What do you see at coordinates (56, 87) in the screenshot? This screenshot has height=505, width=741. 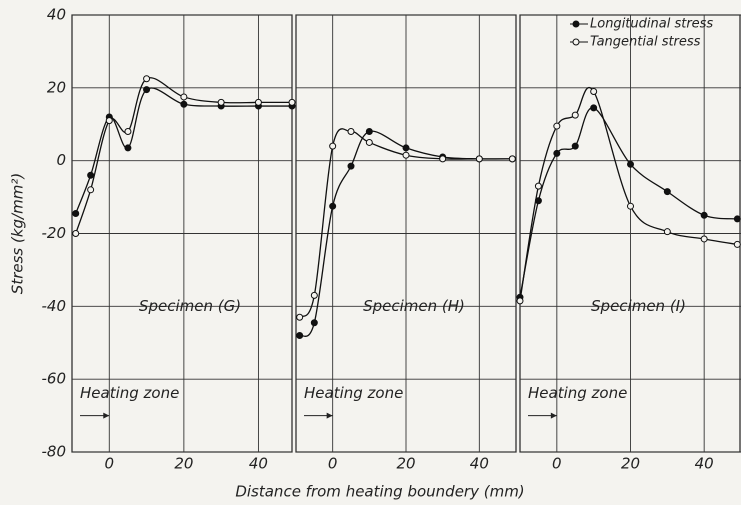 I see `y-tick-label: 20` at bounding box center [56, 87].